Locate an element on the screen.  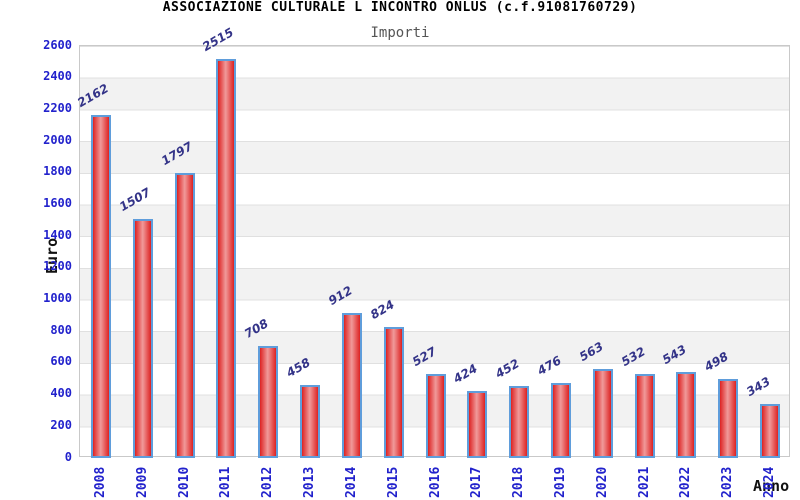
x-axis-title: Anno is located at coordinates (771, 486).